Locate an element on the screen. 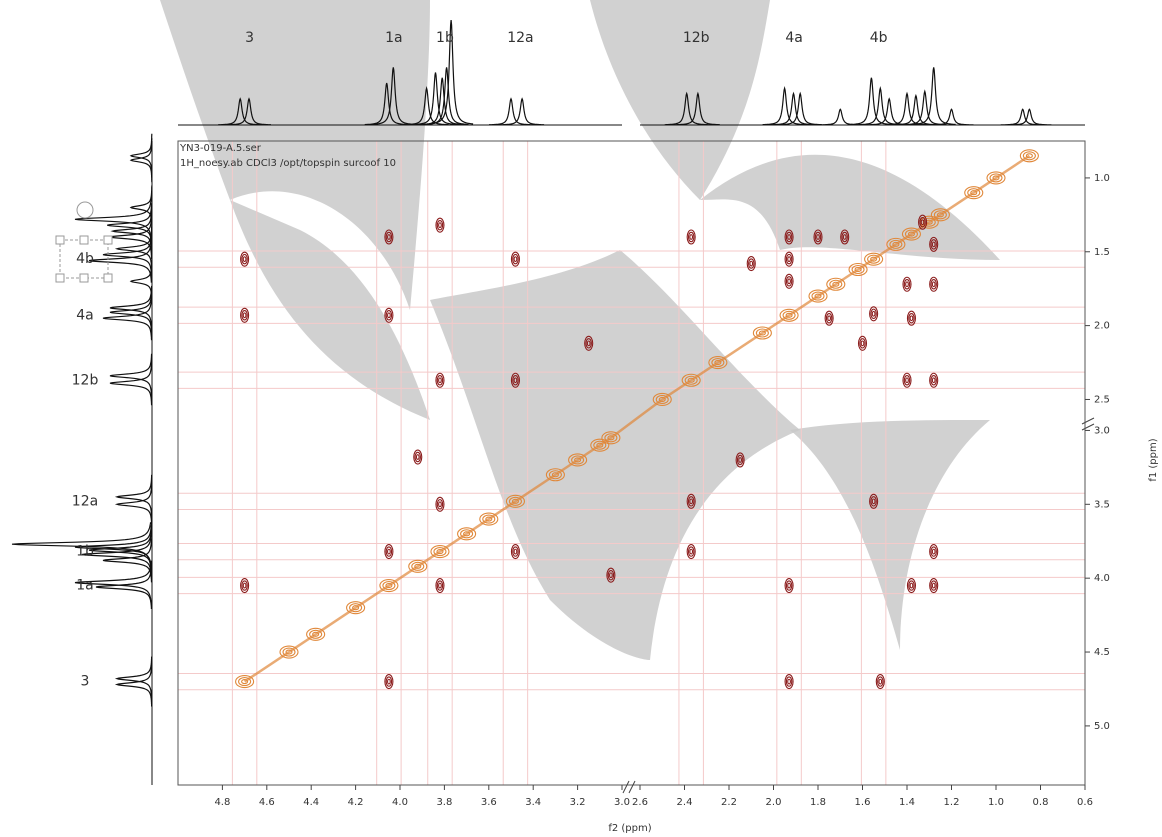 This screenshot has height=837, width=1162. y-tick-label: 3.5 is located at coordinates (1102, 504).